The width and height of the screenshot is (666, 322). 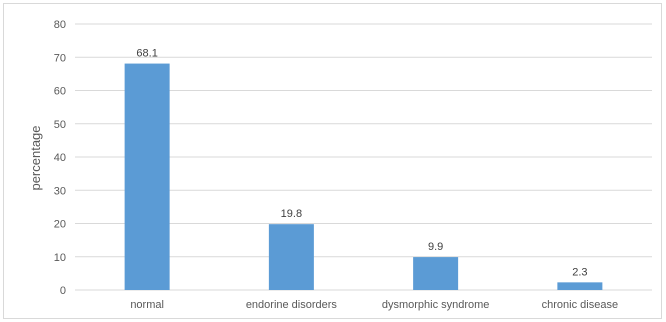 I want to click on x-category-label: normal, so click(x=147, y=305).